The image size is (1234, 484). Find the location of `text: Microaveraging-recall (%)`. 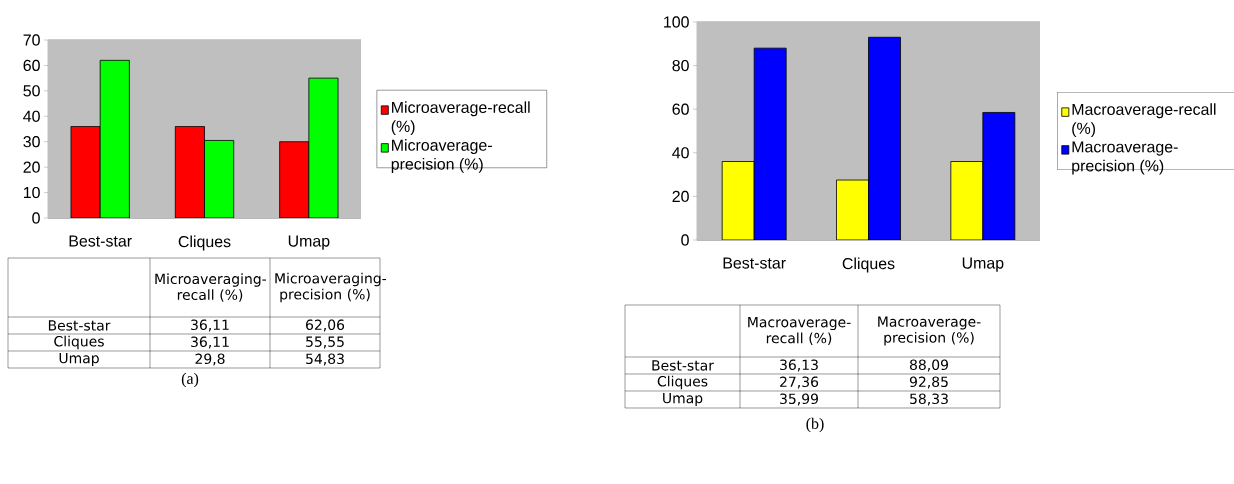

text: Microaveraging-recall (%) is located at coordinates (211, 287).